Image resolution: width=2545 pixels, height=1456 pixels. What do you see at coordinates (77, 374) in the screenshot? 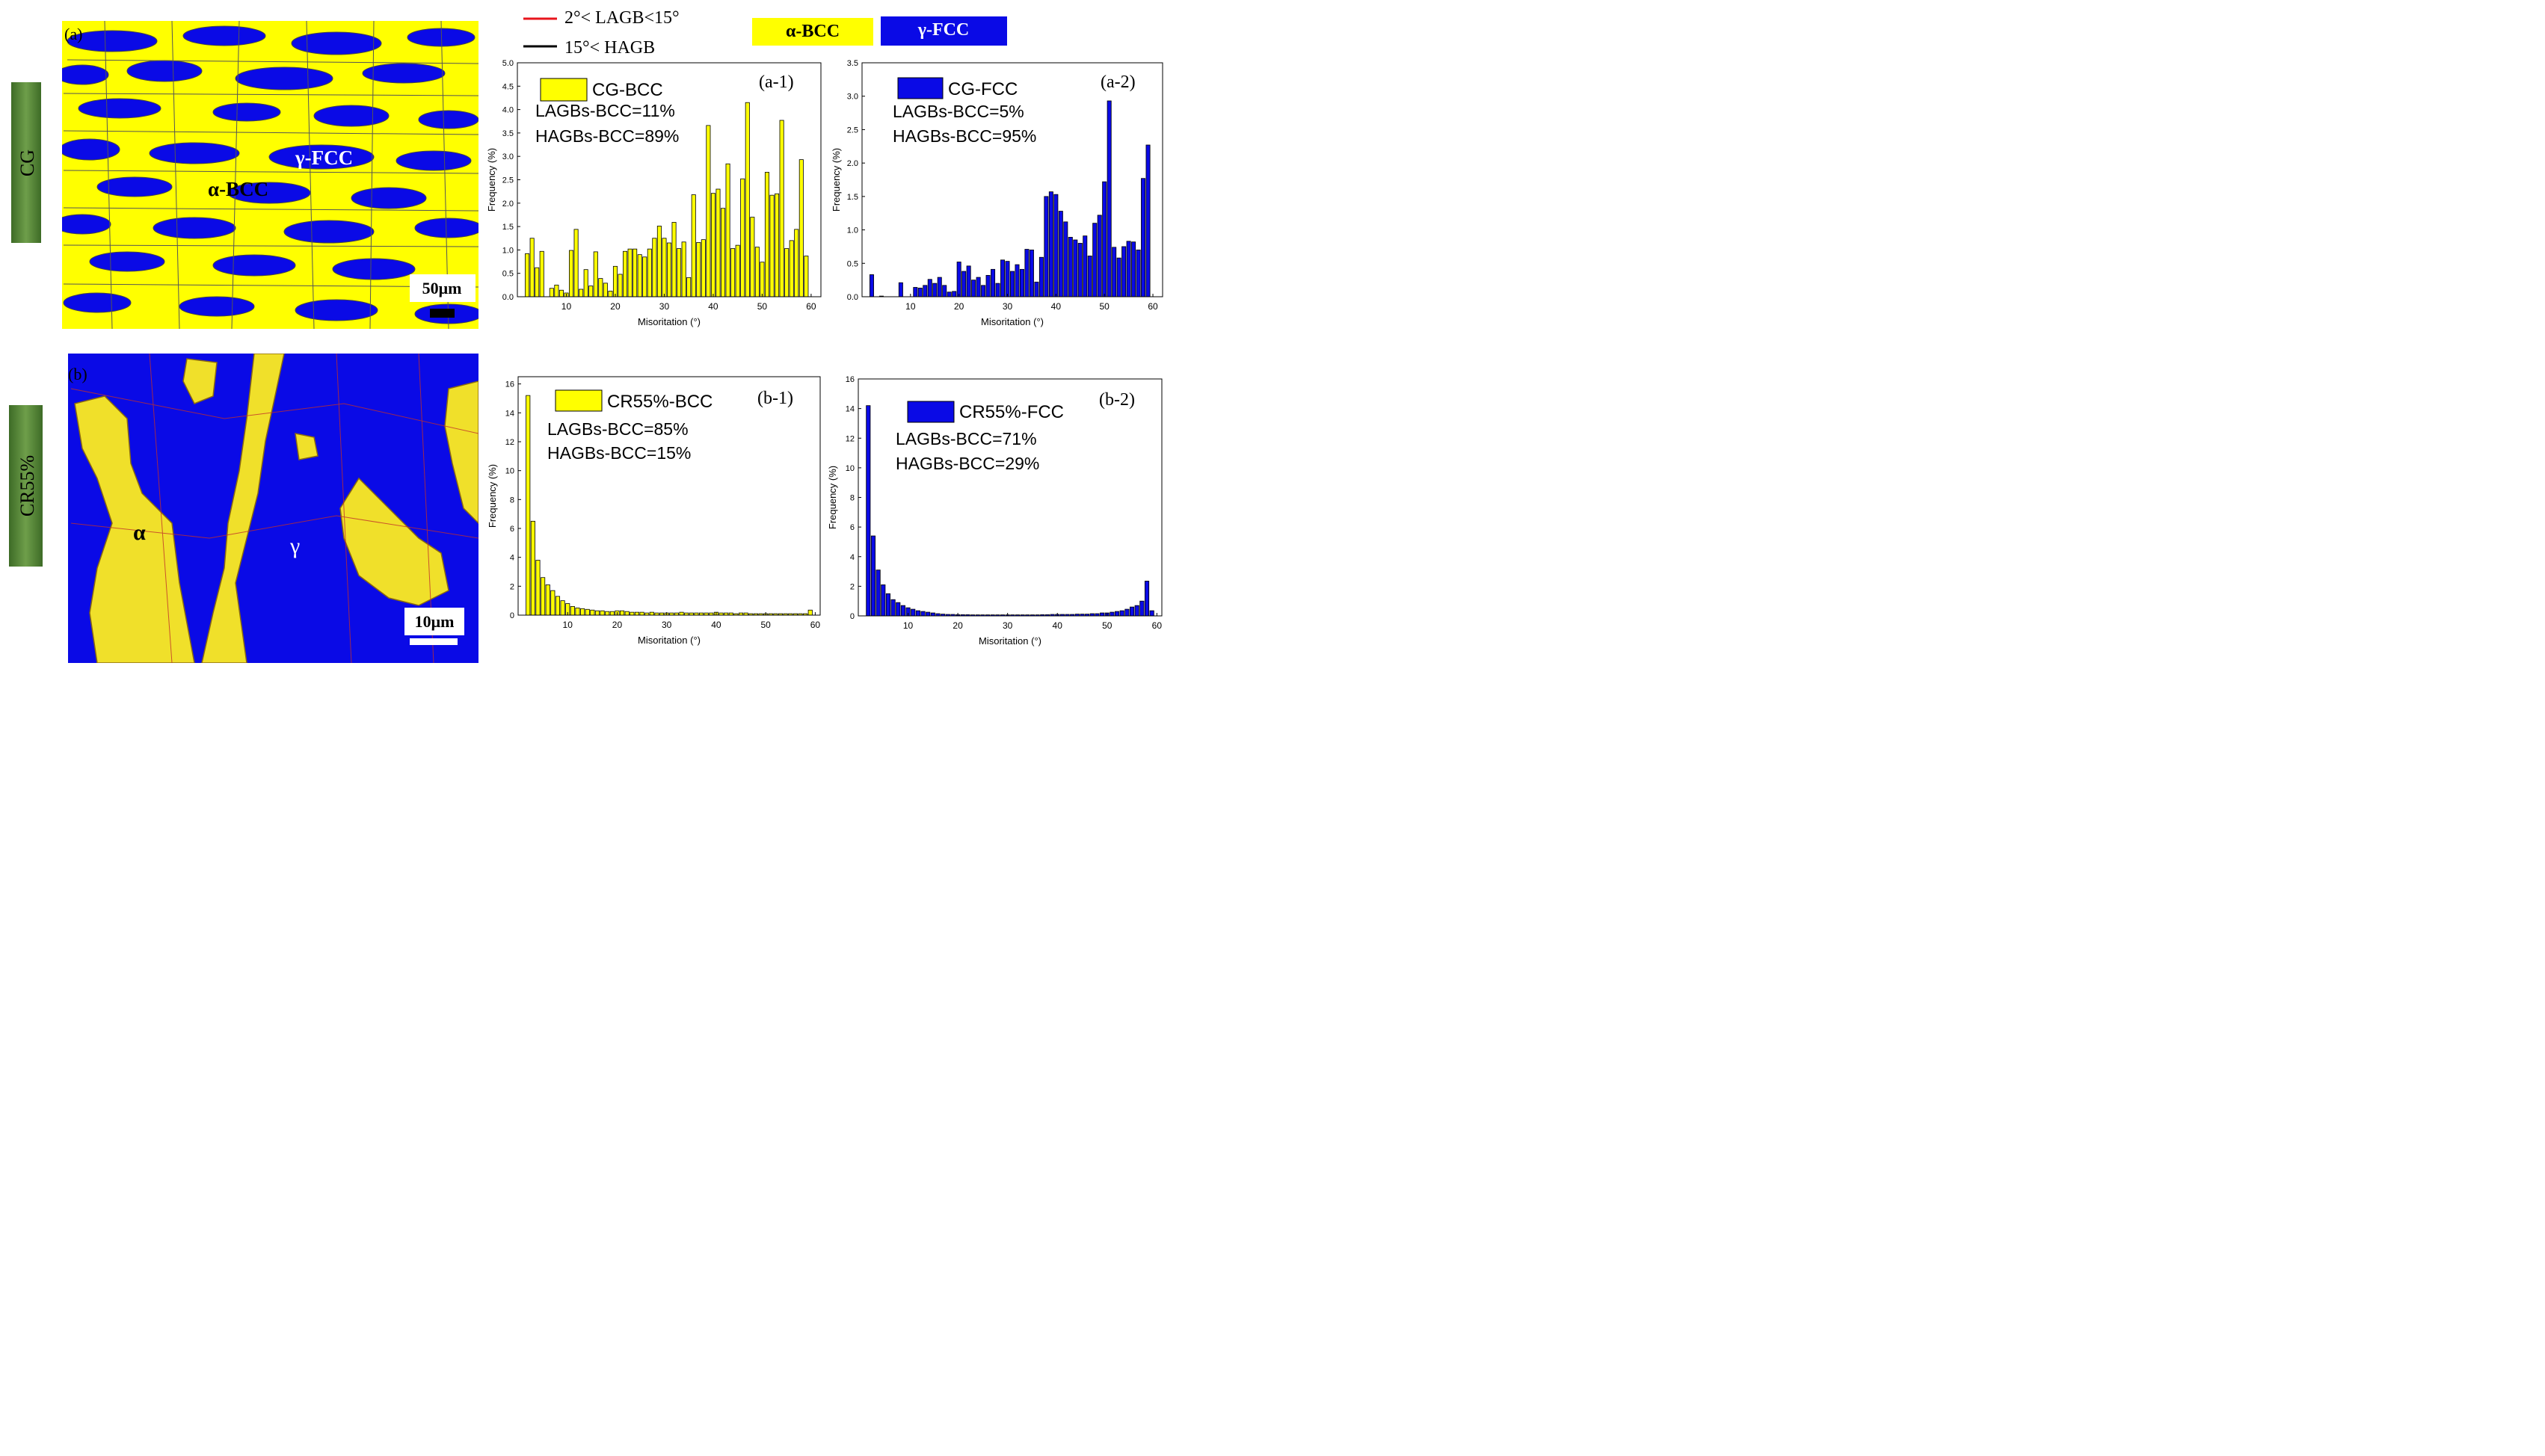
I see `map-panel-label-b: (b)` at bounding box center [77, 374].